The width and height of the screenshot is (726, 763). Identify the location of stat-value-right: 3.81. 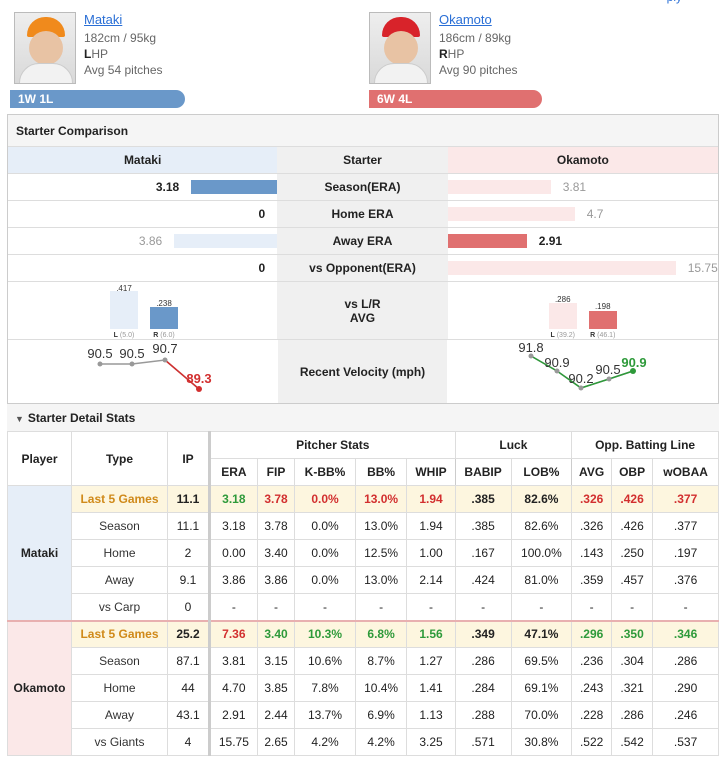
(574, 187).